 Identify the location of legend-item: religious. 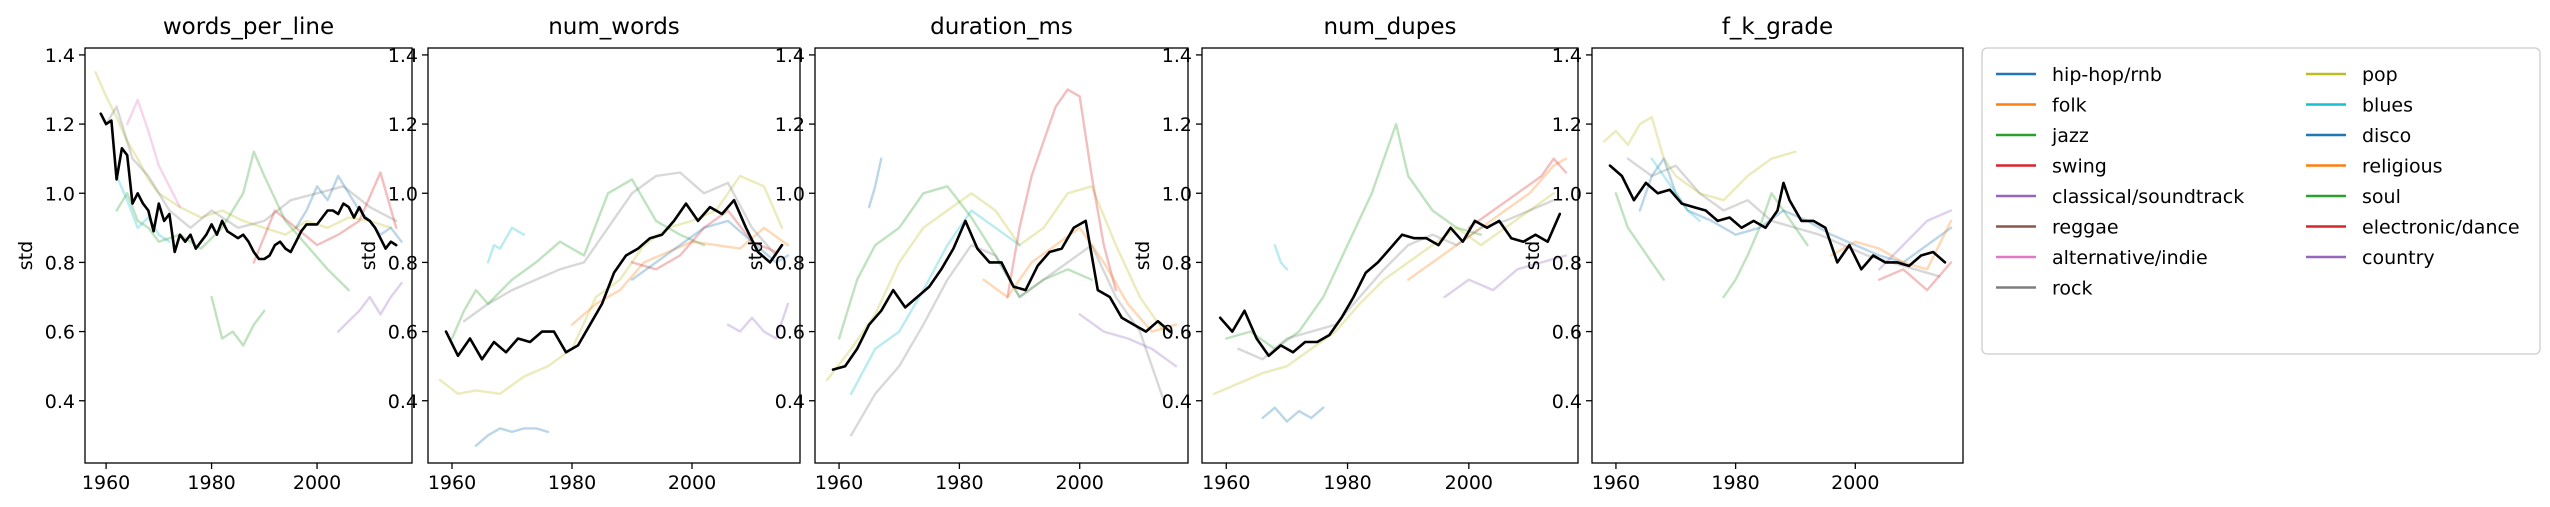
(2374, 167).